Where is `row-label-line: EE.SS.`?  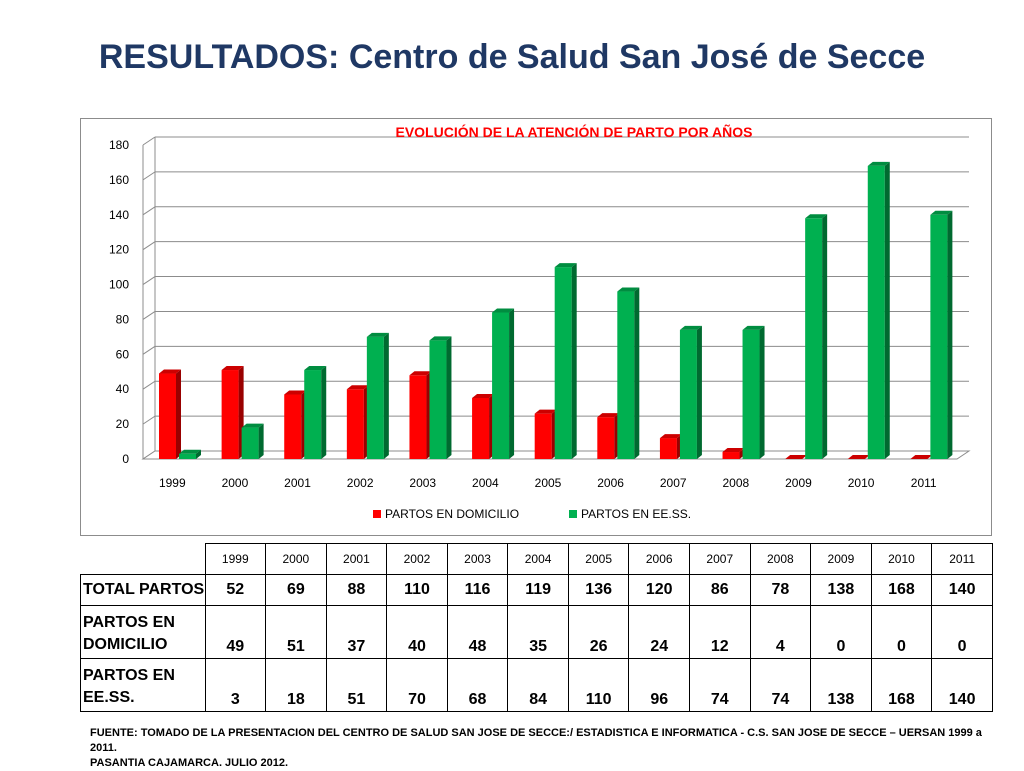
row-label-line: EE.SS. is located at coordinates (109, 697).